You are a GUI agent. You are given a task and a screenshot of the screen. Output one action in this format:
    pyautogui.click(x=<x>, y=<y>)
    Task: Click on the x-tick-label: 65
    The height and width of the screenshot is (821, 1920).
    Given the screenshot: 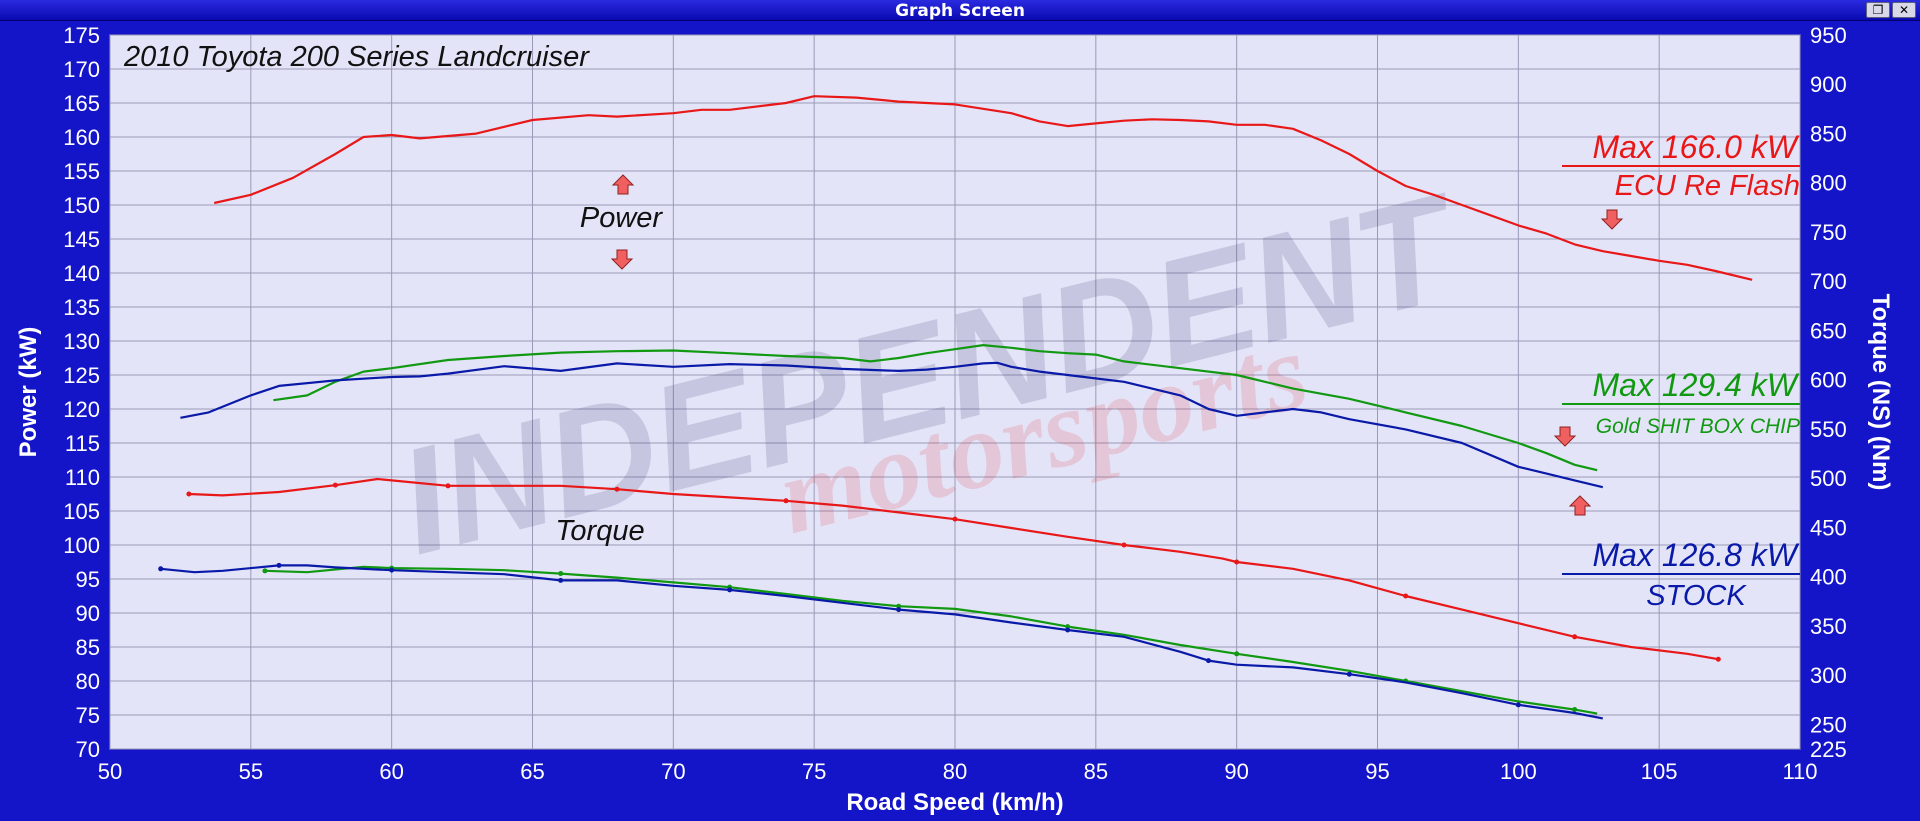 What is the action you would take?
    pyautogui.click(x=532, y=771)
    